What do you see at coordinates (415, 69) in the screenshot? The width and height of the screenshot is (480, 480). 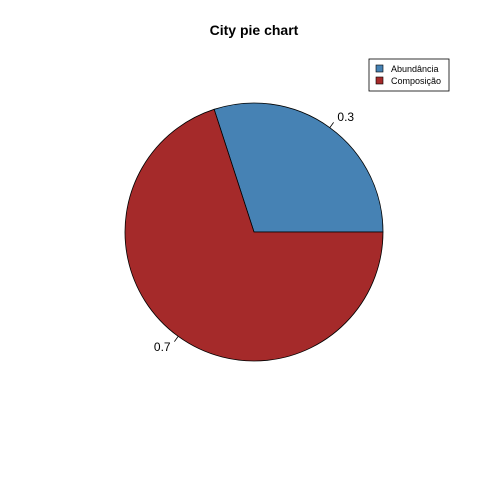 I see `legend-label-abundancia: Abundância` at bounding box center [415, 69].